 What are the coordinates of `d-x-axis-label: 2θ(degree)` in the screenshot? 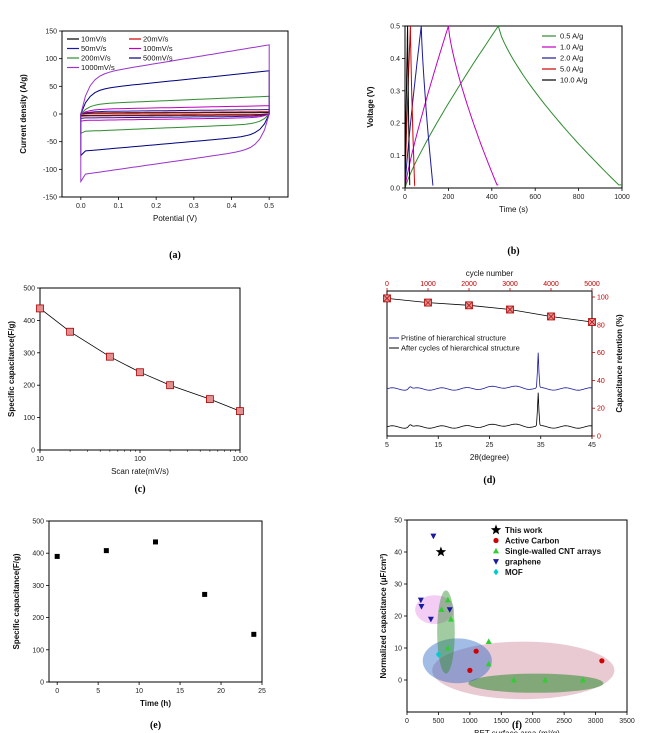 It's located at (489, 457).